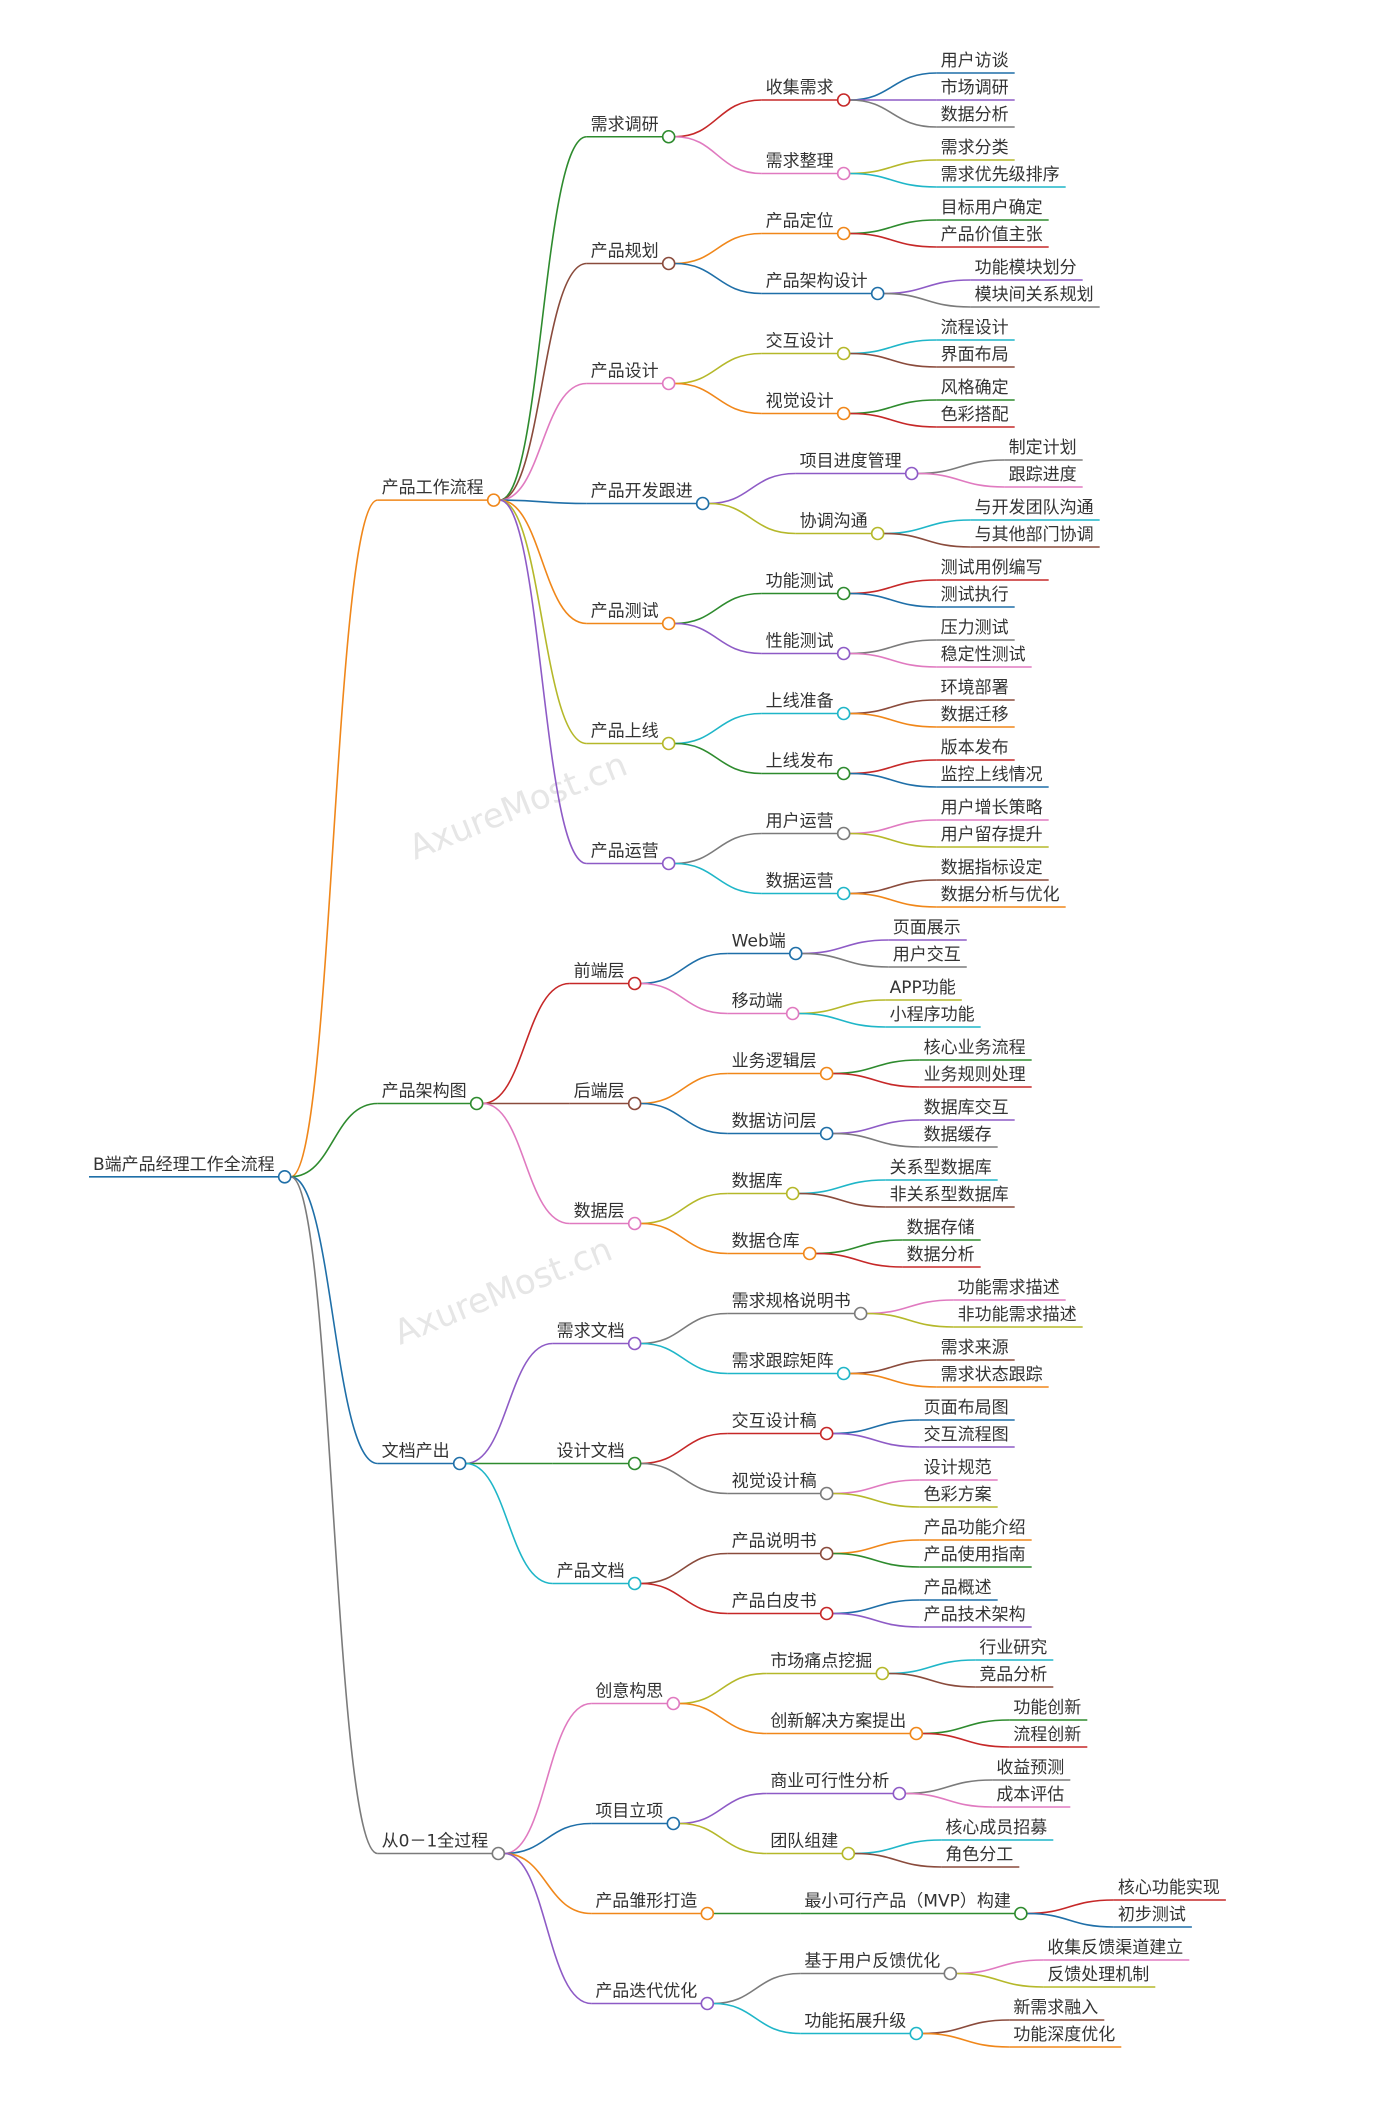  Describe the element at coordinates (1013, 1648) in the screenshot. I see `leaf-label: 行业研究` at that location.